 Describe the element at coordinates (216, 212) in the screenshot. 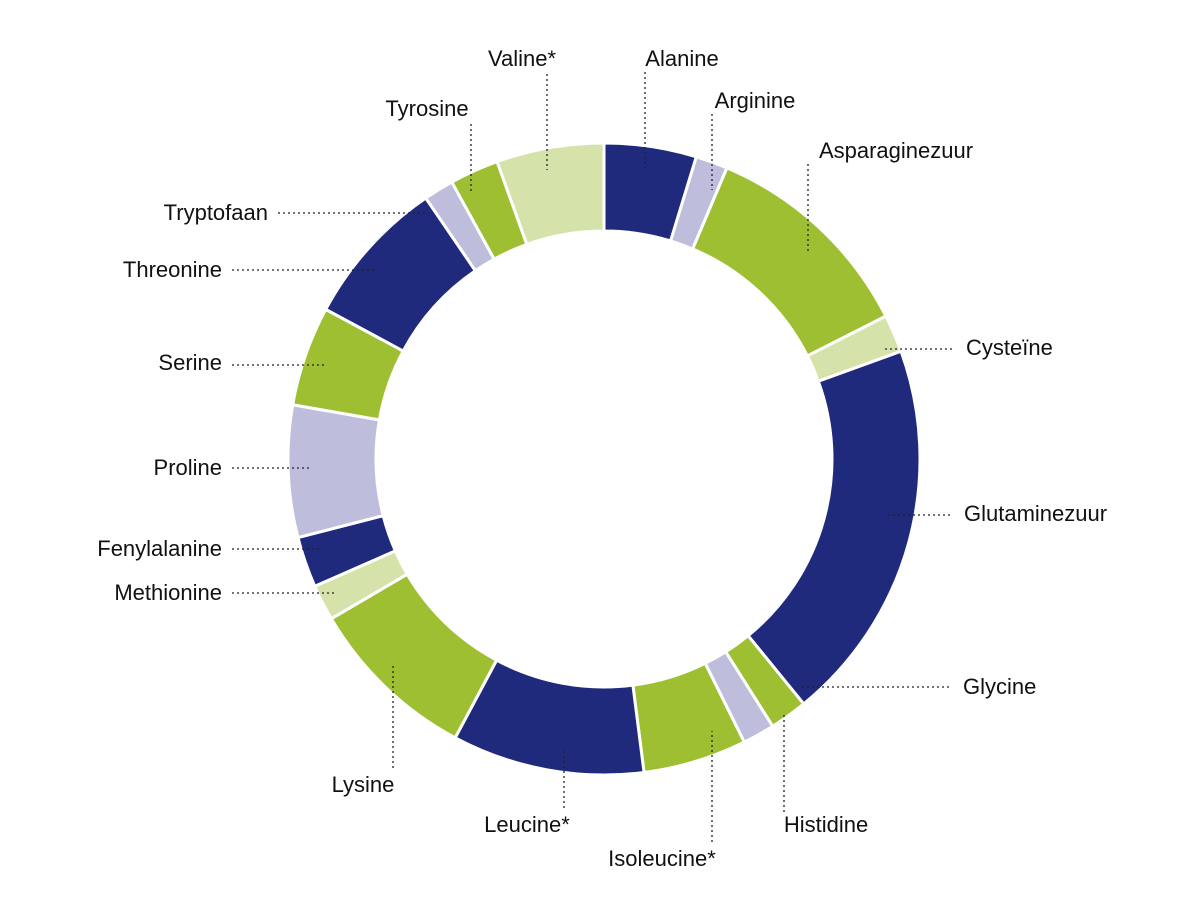

I see `slice-label: Tryptofaan` at that location.